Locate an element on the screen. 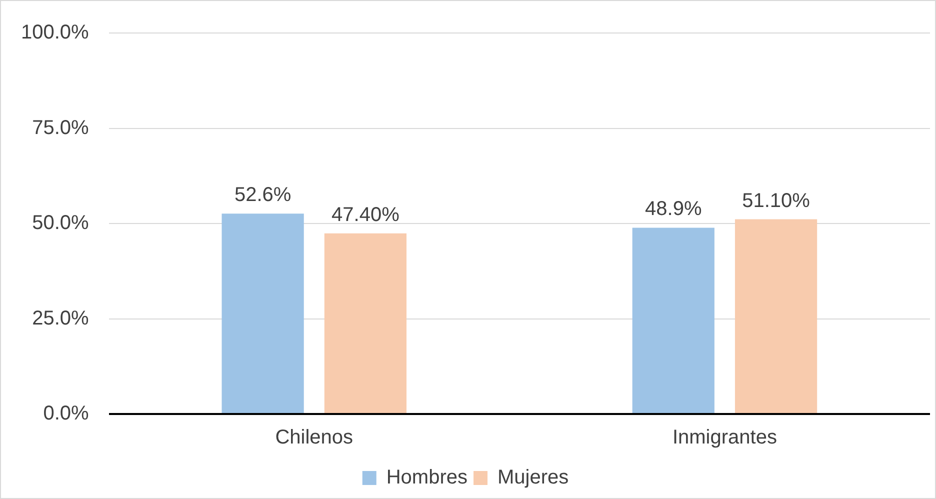 The height and width of the screenshot is (499, 936). x-tick-label: Inmigrantes is located at coordinates (724, 437).